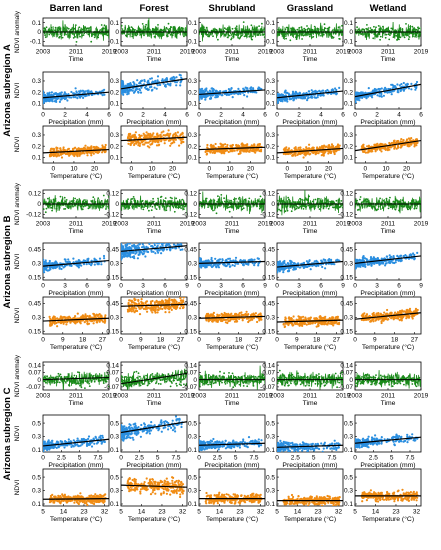 The height and width of the screenshot is (550, 441). I want to click on y-tick-label: 0.2, so click(36, 146).